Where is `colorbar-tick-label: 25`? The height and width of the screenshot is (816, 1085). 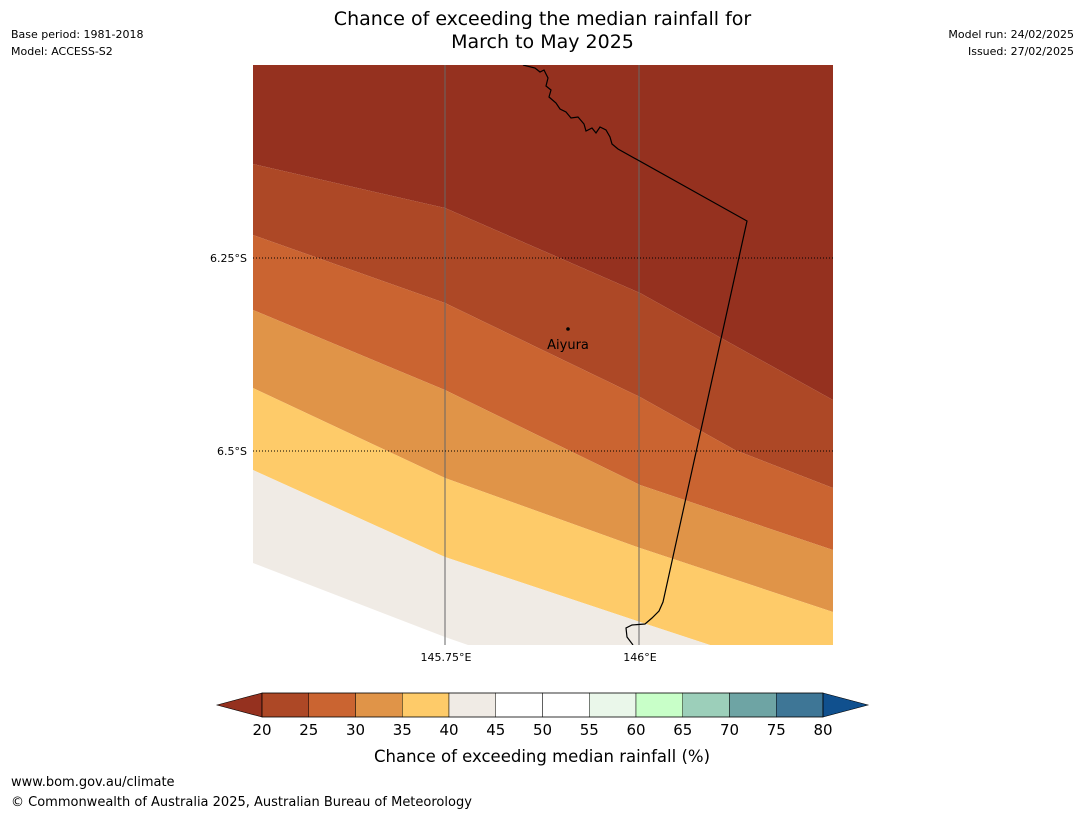
colorbar-tick-label: 25 is located at coordinates (308, 730).